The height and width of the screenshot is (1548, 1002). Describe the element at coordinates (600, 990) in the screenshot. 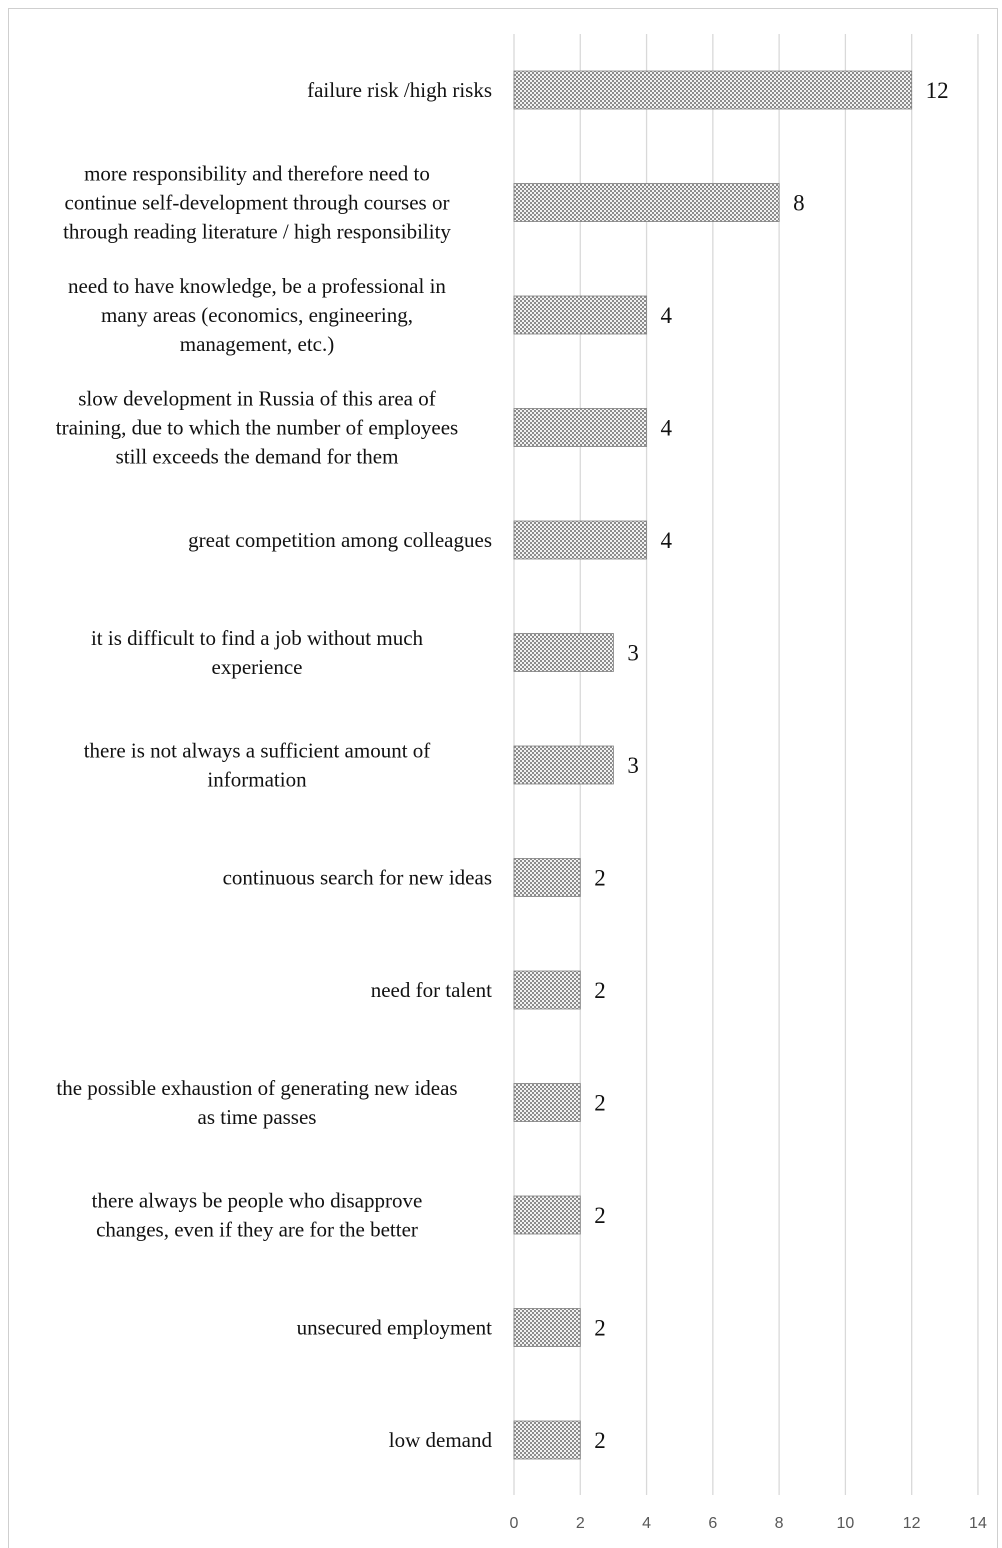

I see `data-label-9: 2` at that location.